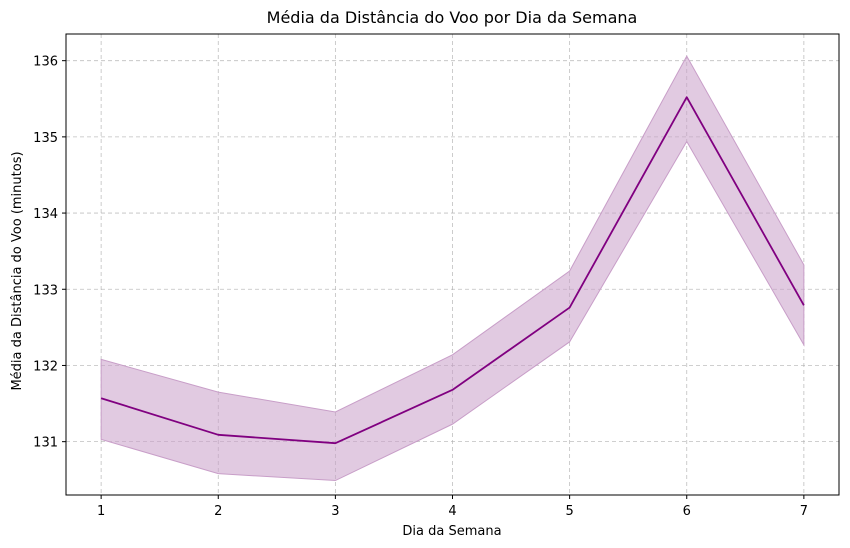 This screenshot has height=548, width=850. I want to click on x-axis-label: Dia da Semana, so click(451, 531).